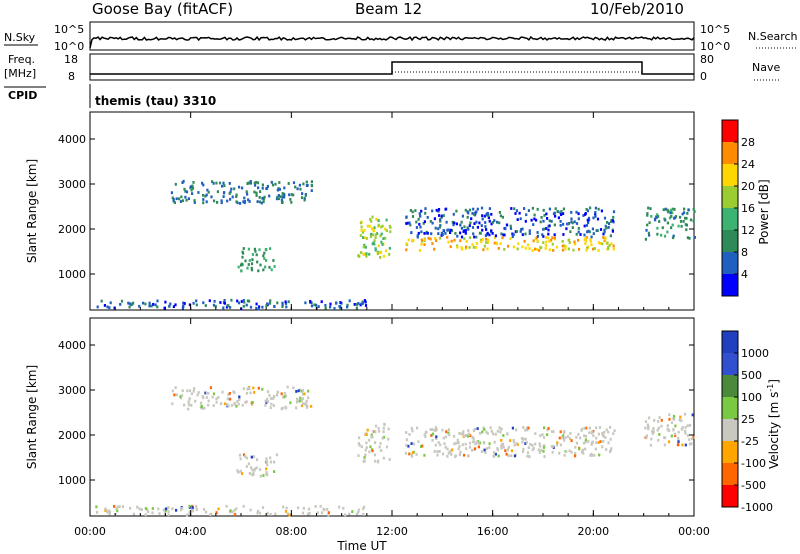  I want to click on time-axis-label: Time UT, so click(361, 546).